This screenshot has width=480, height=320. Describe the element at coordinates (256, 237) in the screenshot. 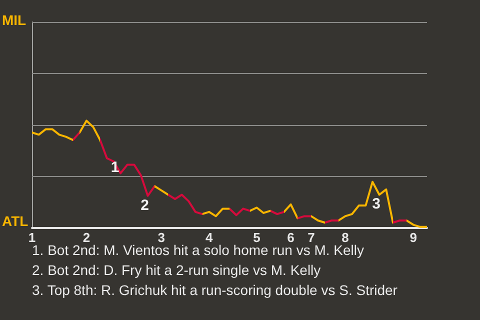

I see `x-tick-label: 5` at that location.